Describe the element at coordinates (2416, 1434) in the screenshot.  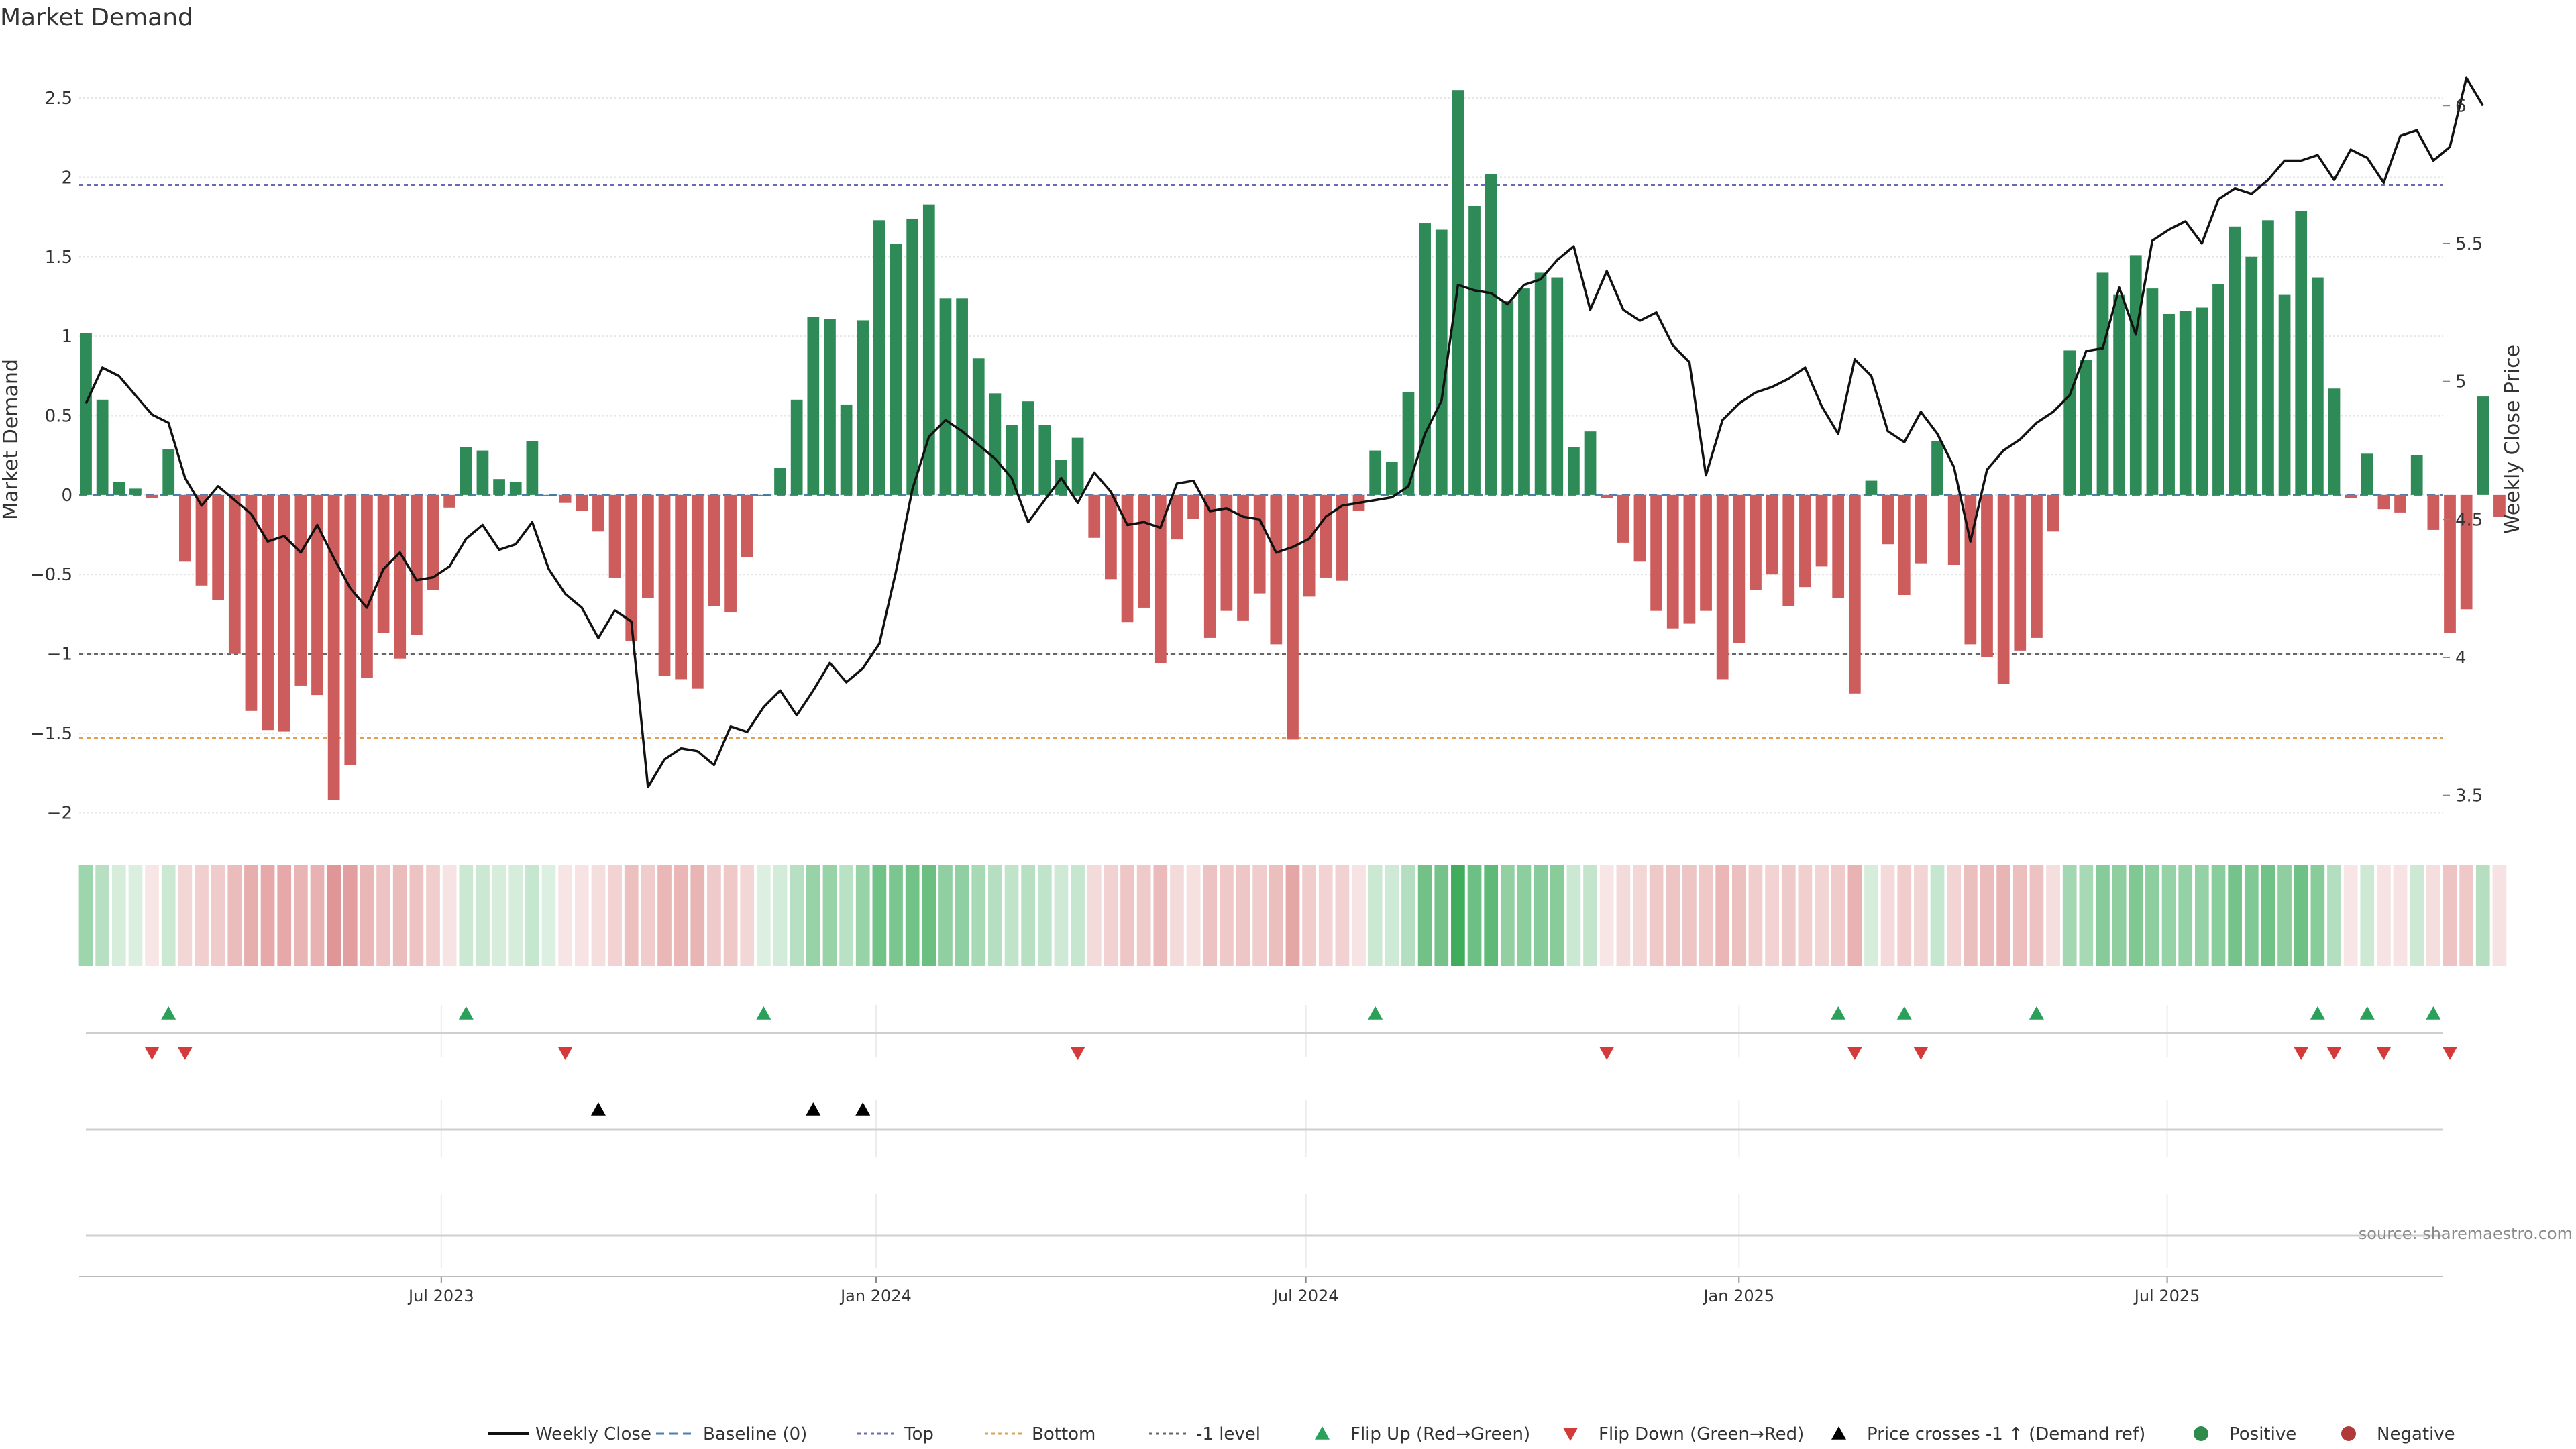
I see `legend-label: Negative` at that location.